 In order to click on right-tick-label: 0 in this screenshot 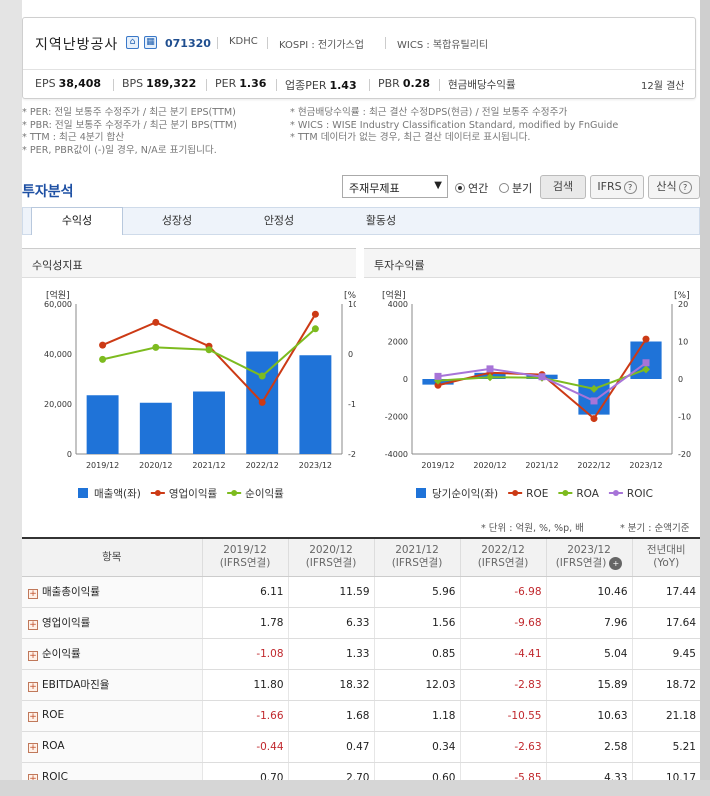, I will do `click(680, 379)`.